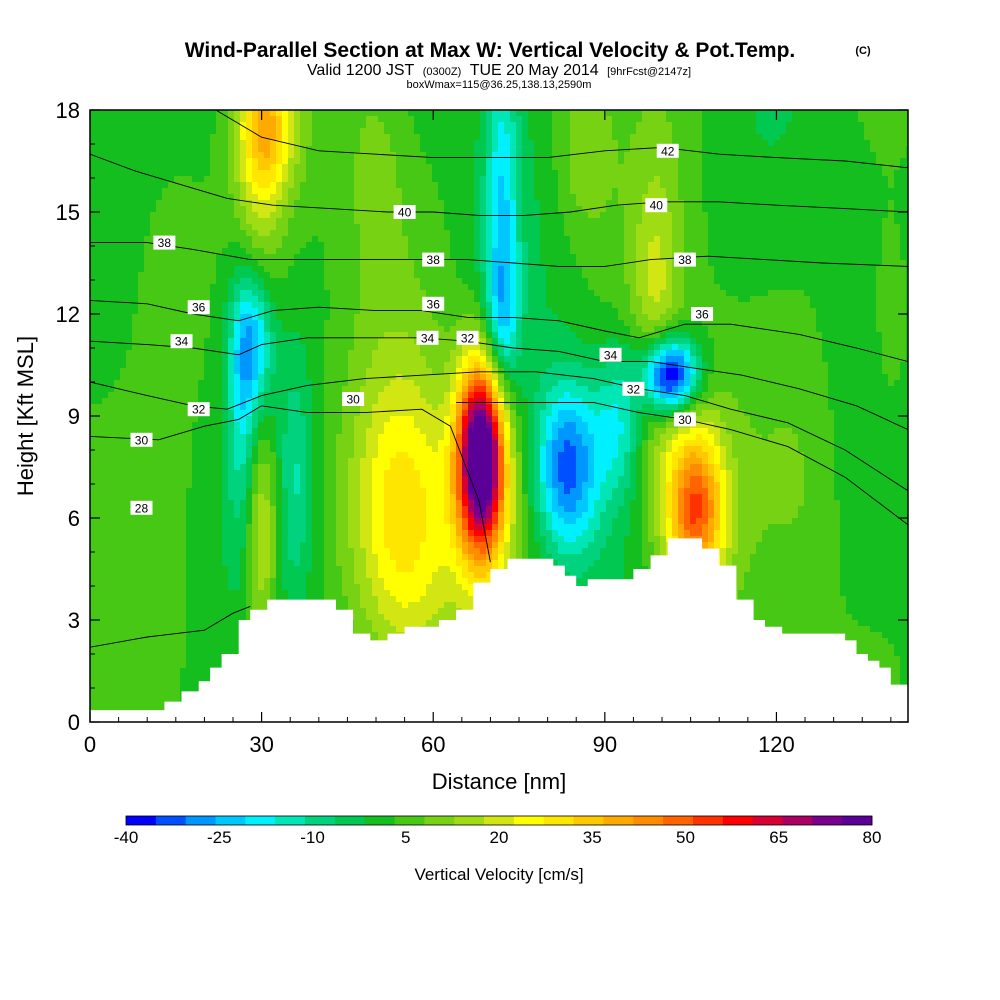  I want to click on contour-label-18: 40, so click(657, 206).